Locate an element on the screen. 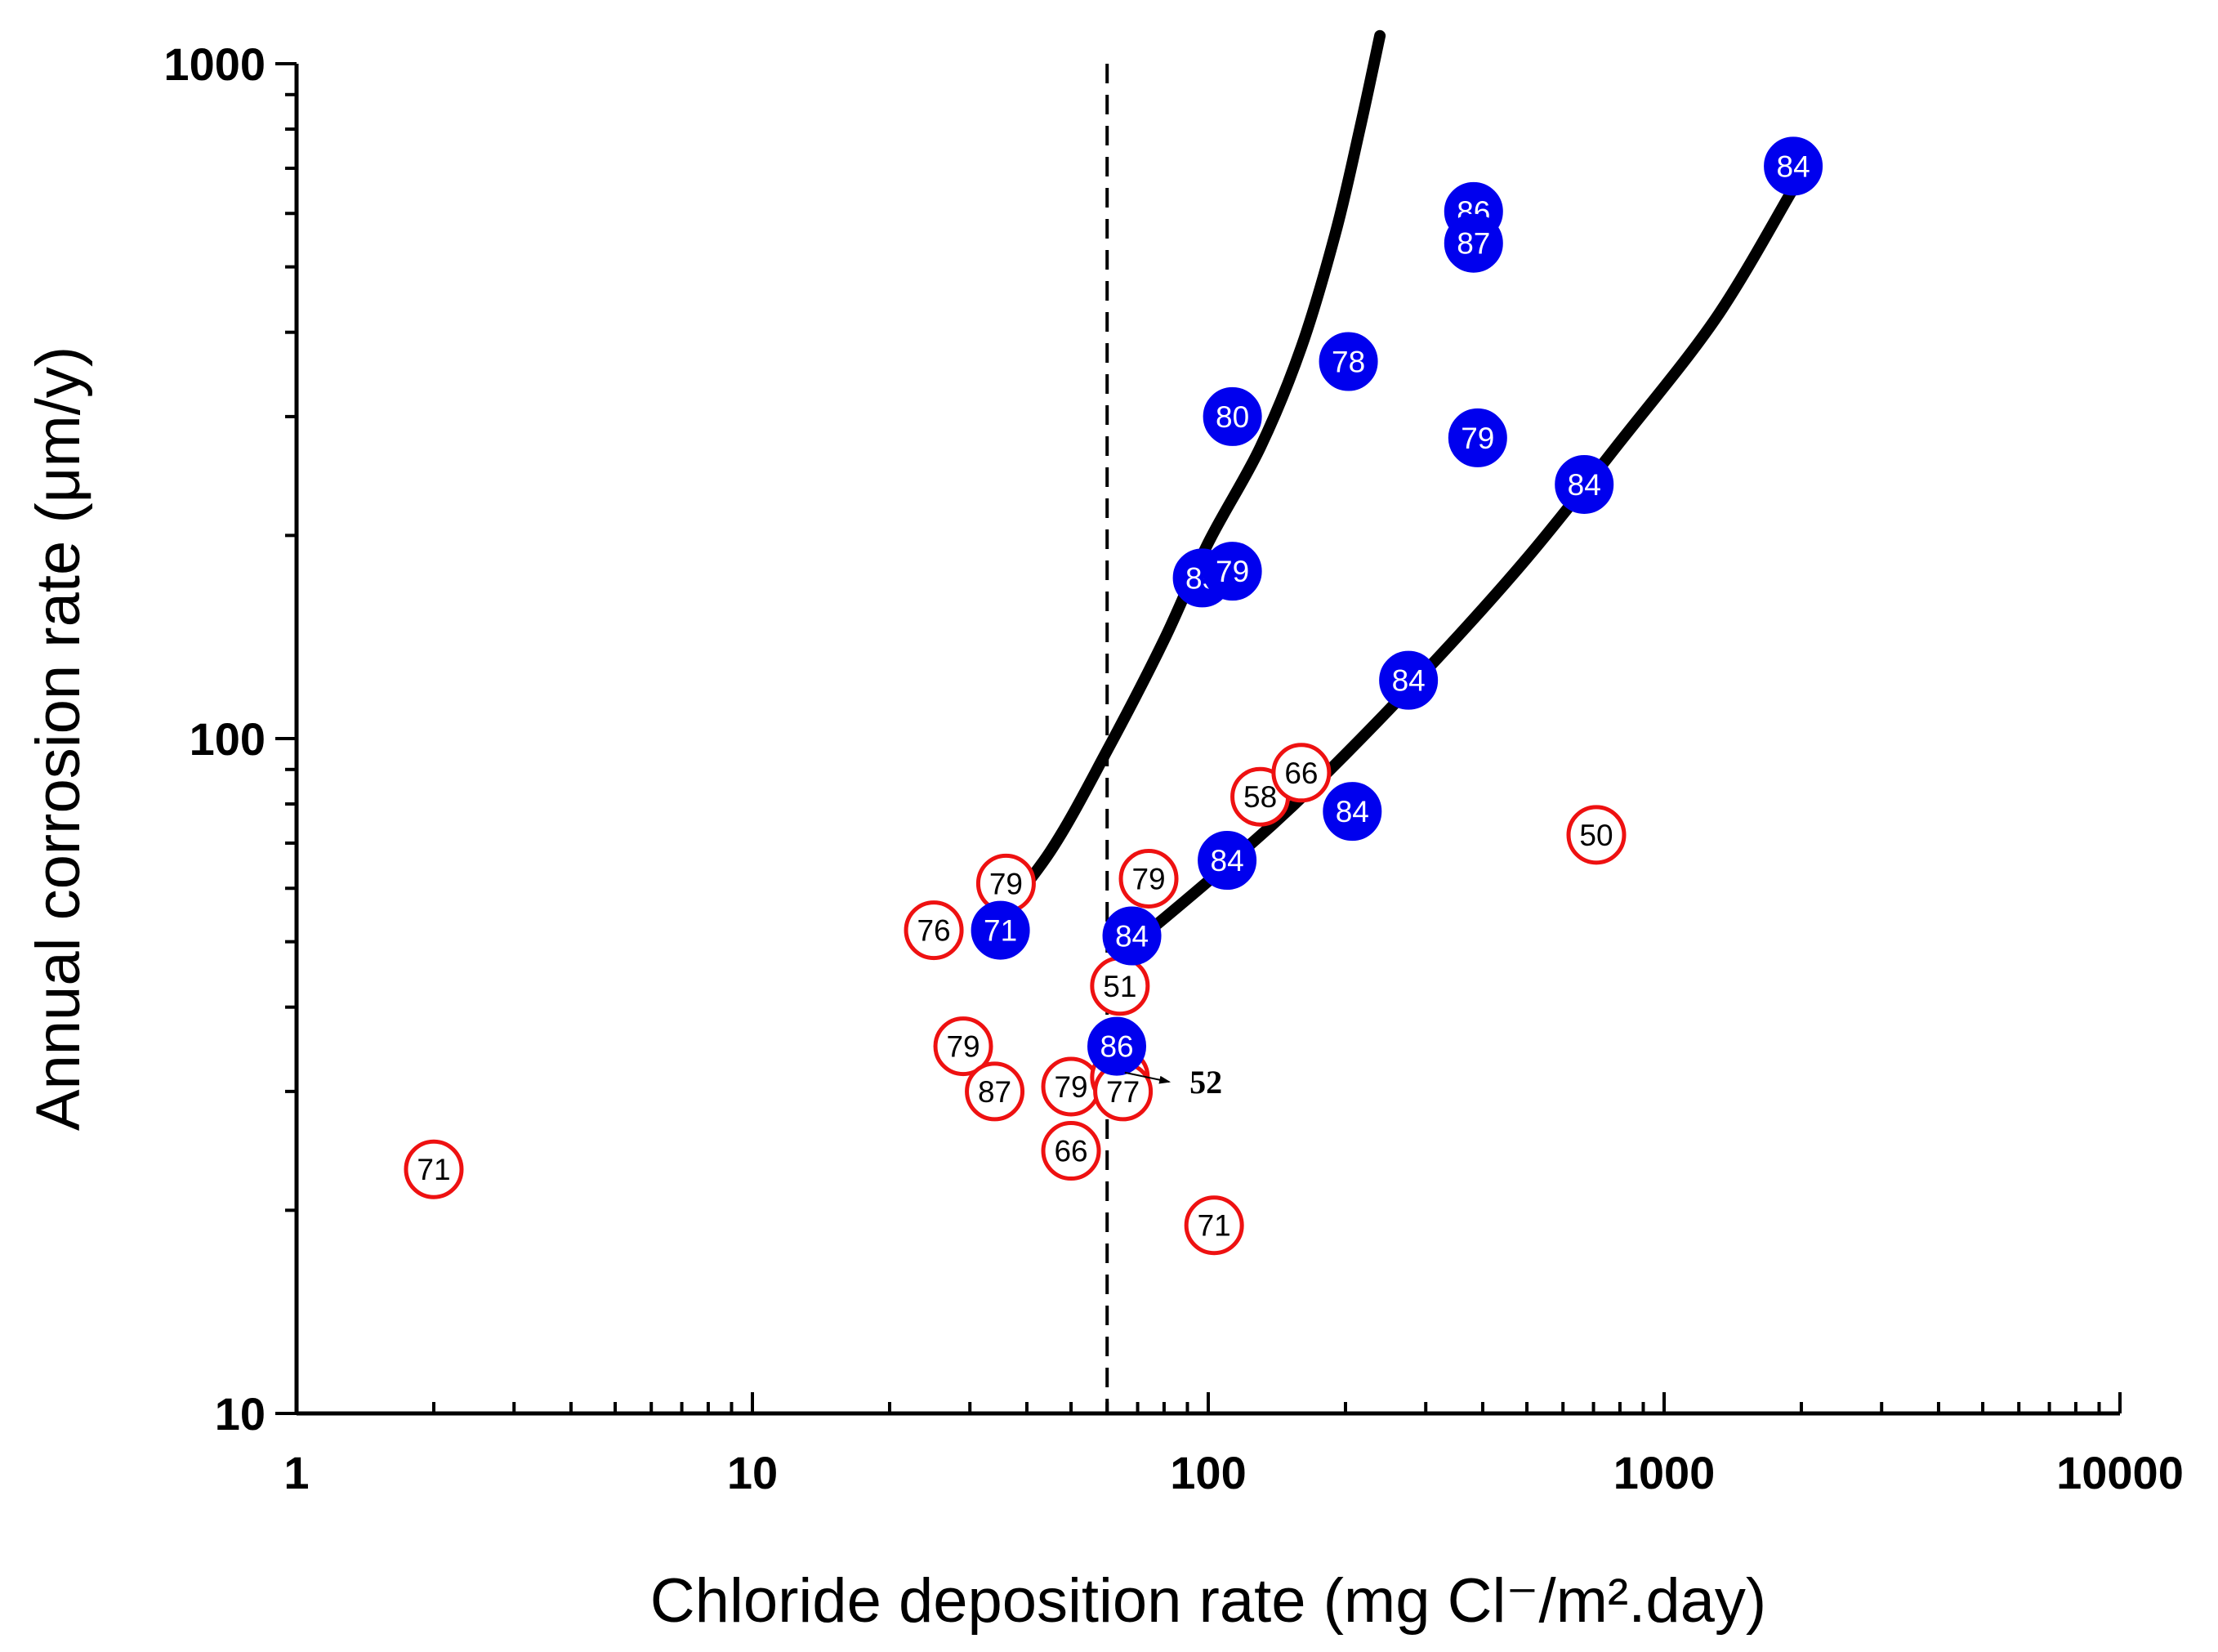  point-label: 76 is located at coordinates (934, 931).